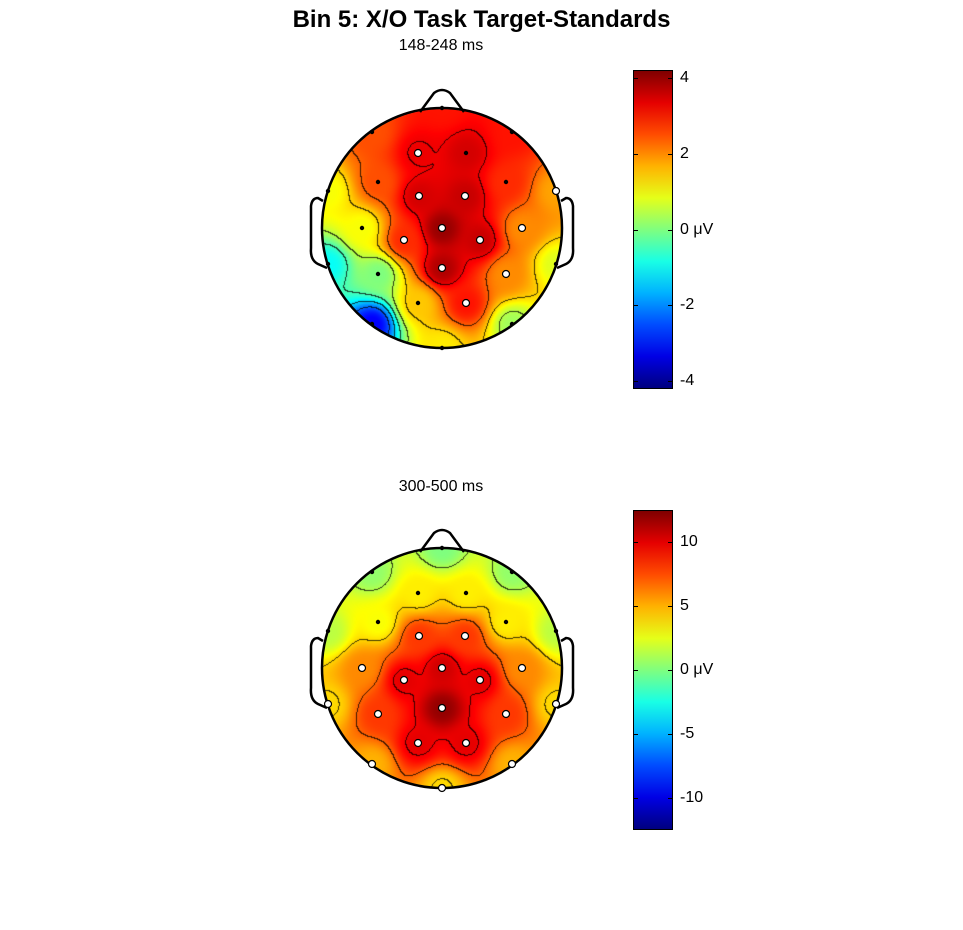 This screenshot has width=963, height=930. Describe the element at coordinates (687, 305) in the screenshot. I see `colorbar-tick-label: -2` at that location.